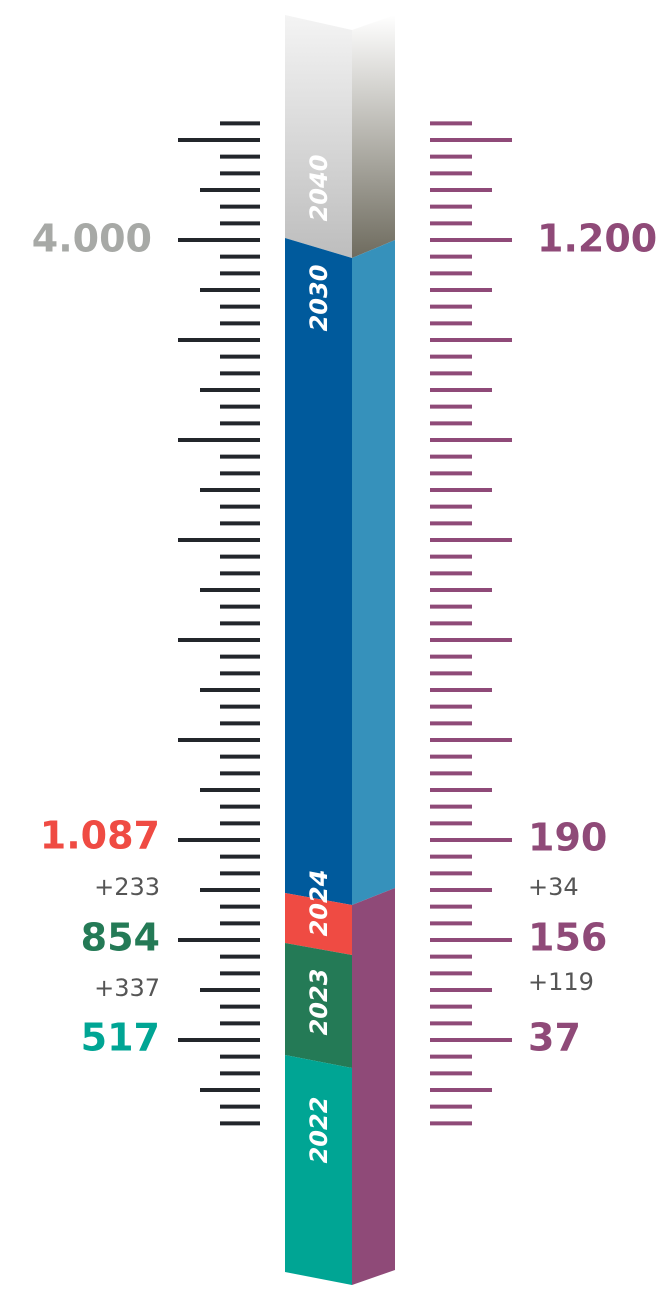 This screenshot has height=1289, width=669. I want to click on left-value: 517, so click(120, 1038).